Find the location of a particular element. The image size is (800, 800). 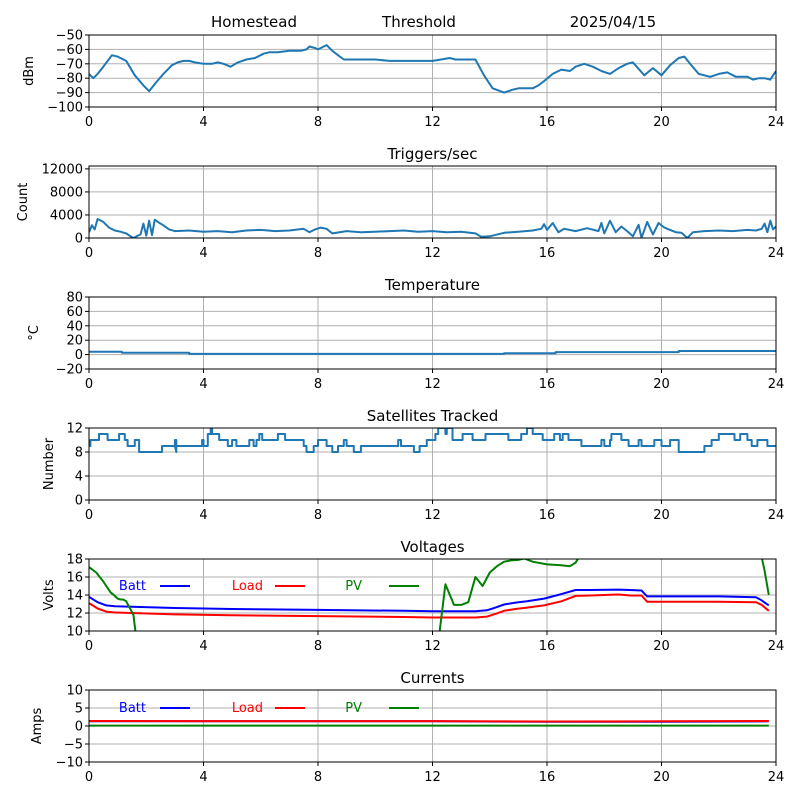

y-tick-label: 20 is located at coordinates (74, 341).